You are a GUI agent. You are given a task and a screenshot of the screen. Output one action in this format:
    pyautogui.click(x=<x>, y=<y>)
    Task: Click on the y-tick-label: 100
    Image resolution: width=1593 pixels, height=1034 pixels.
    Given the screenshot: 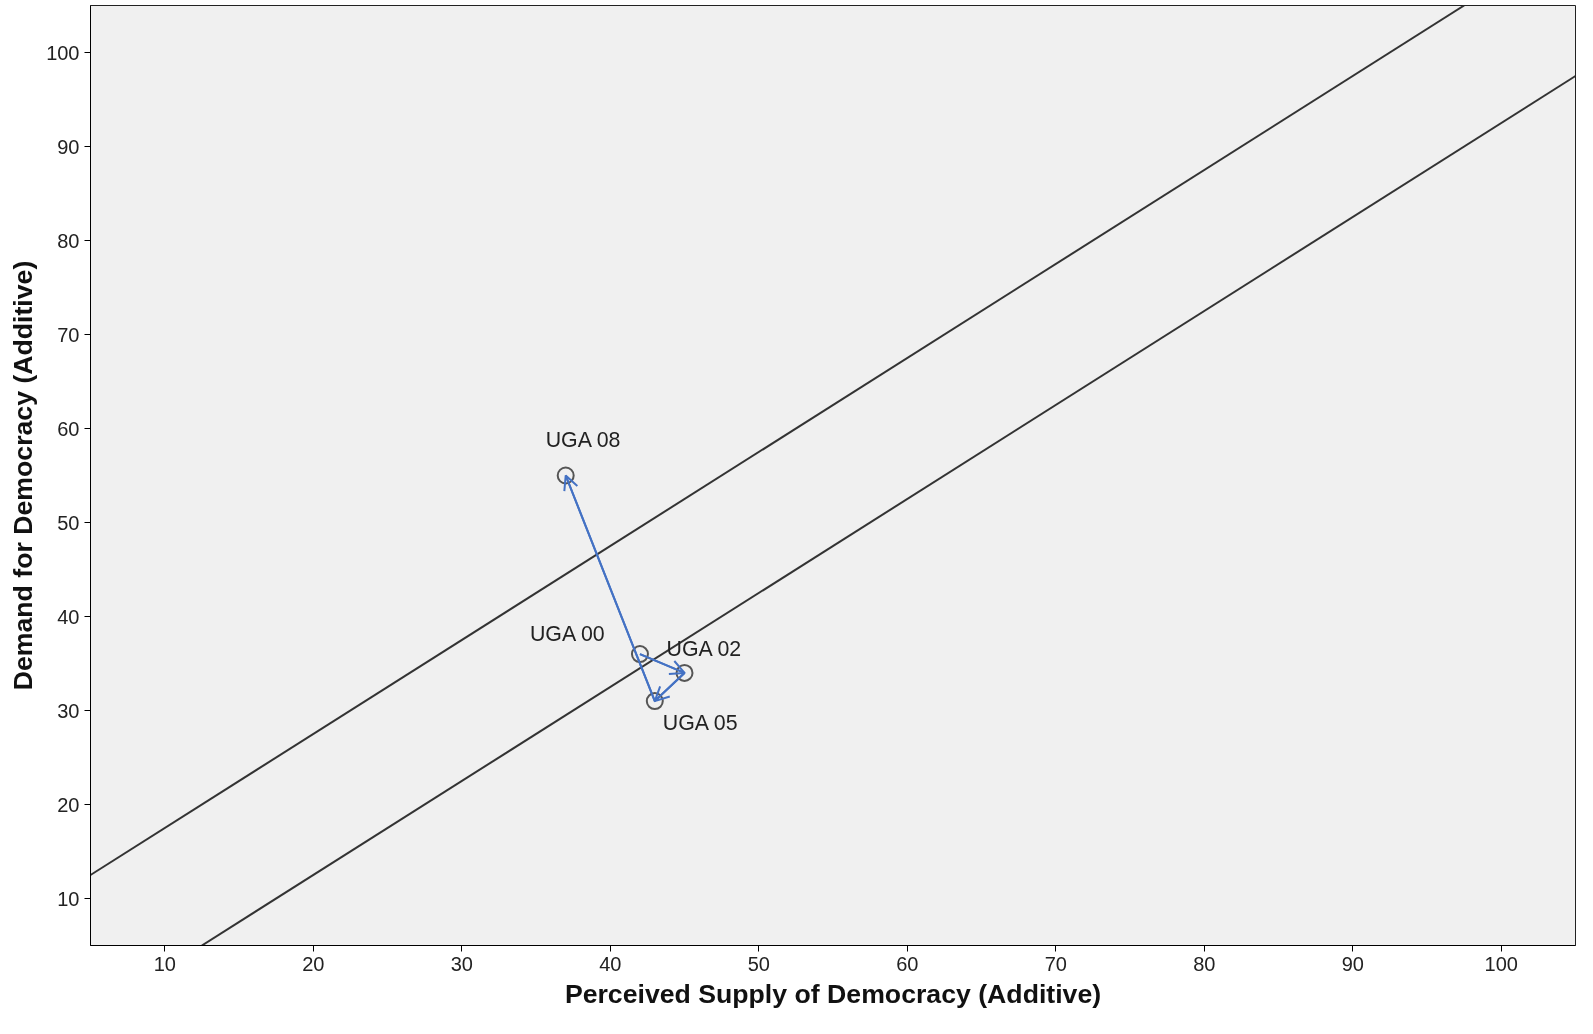 What is the action you would take?
    pyautogui.click(x=63, y=52)
    